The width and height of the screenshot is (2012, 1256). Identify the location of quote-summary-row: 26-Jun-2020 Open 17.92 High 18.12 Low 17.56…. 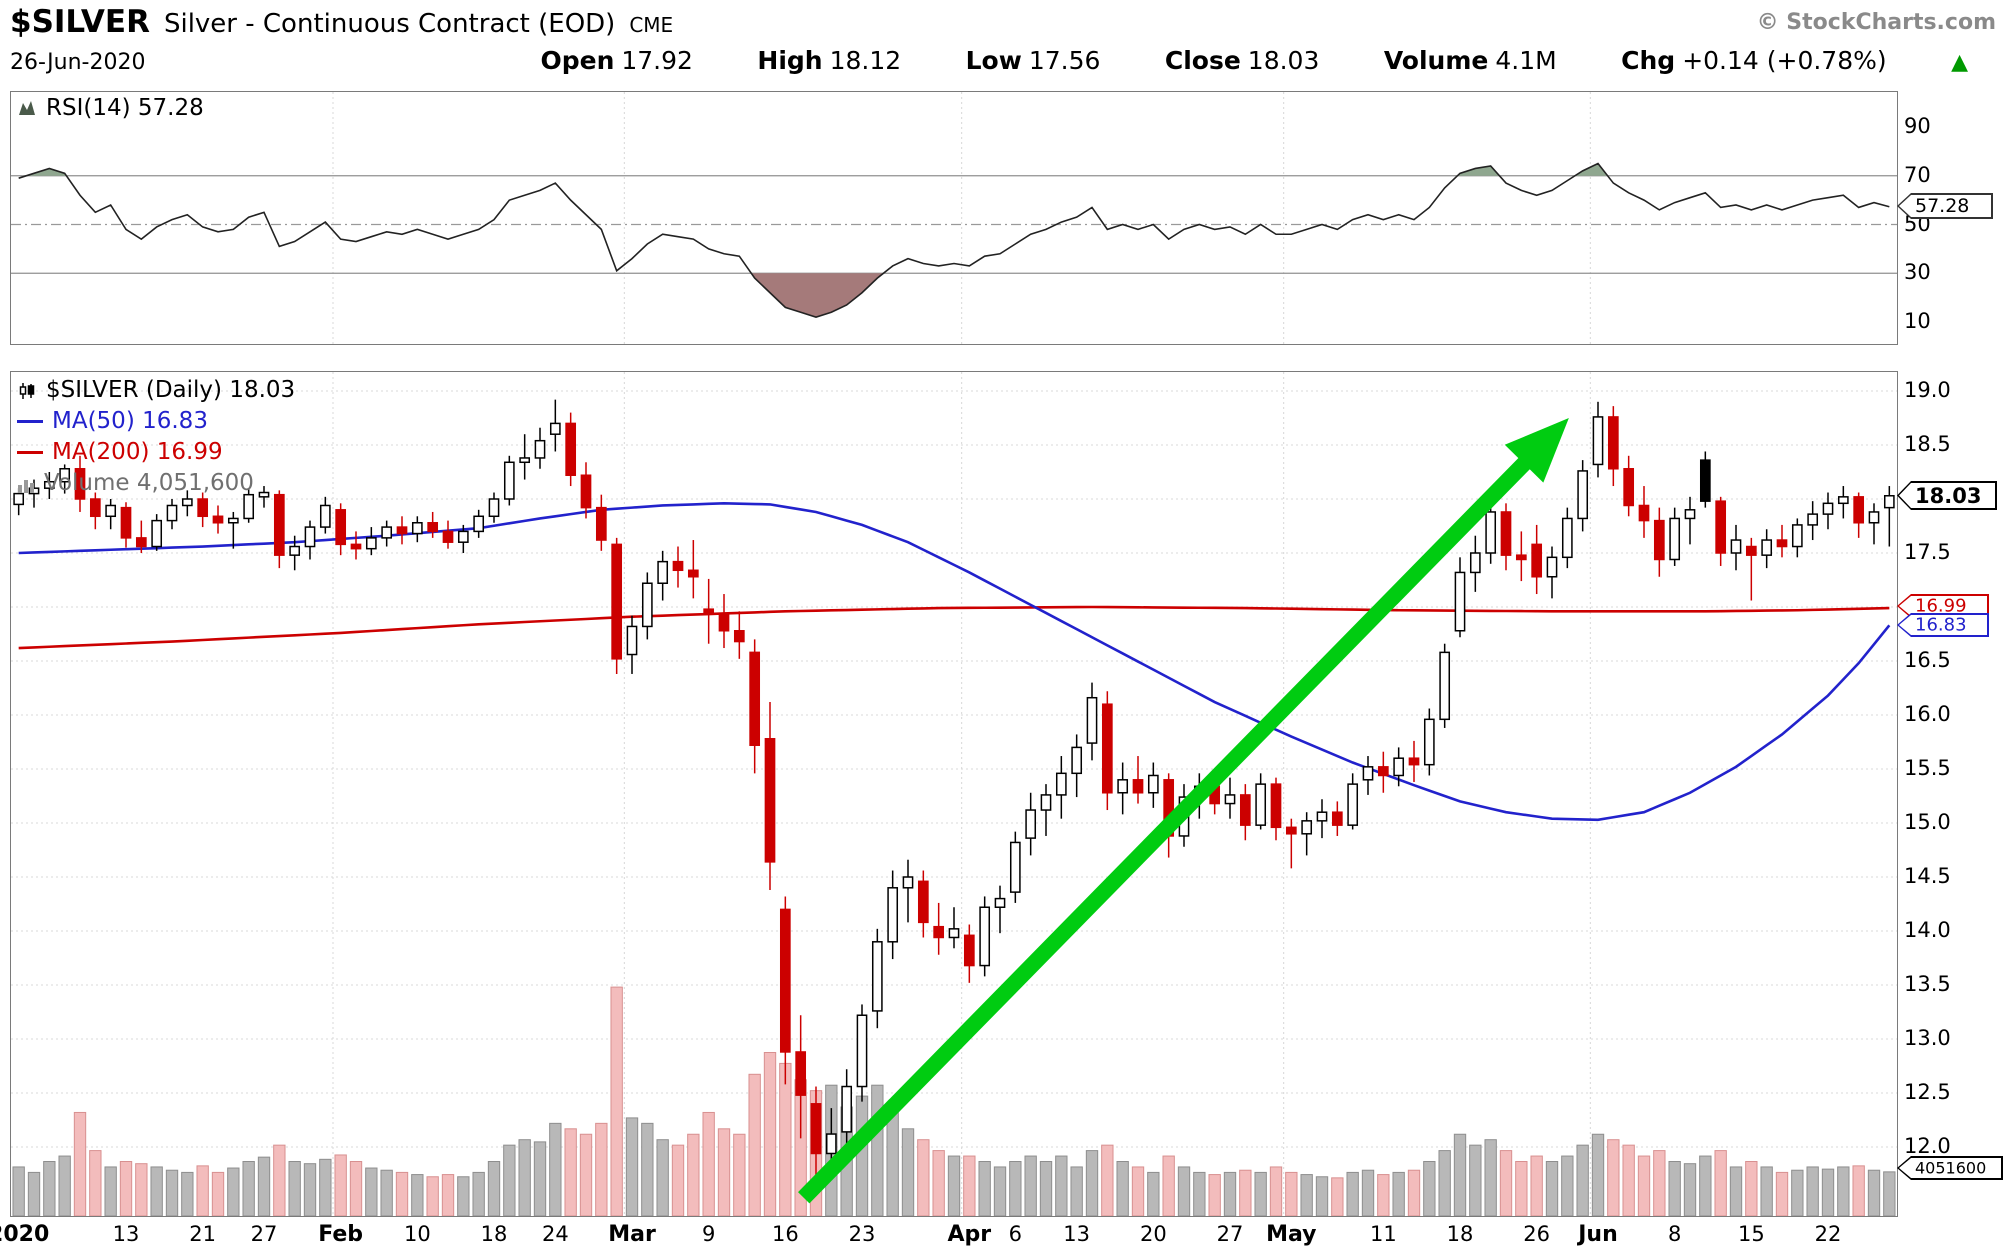
(989, 60).